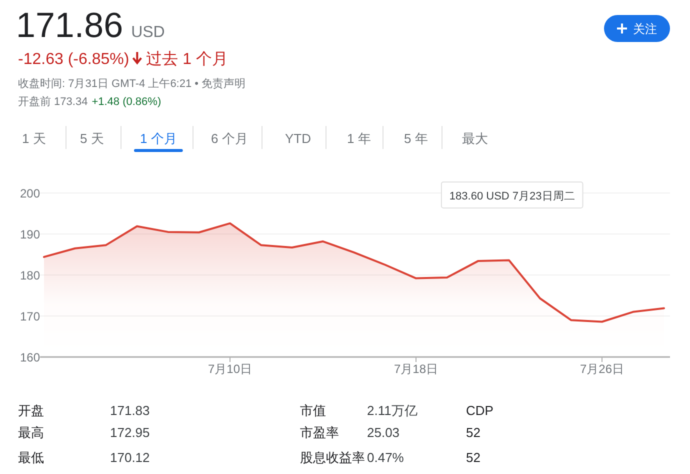  I want to click on text: 过去 1 个月, so click(187, 59).